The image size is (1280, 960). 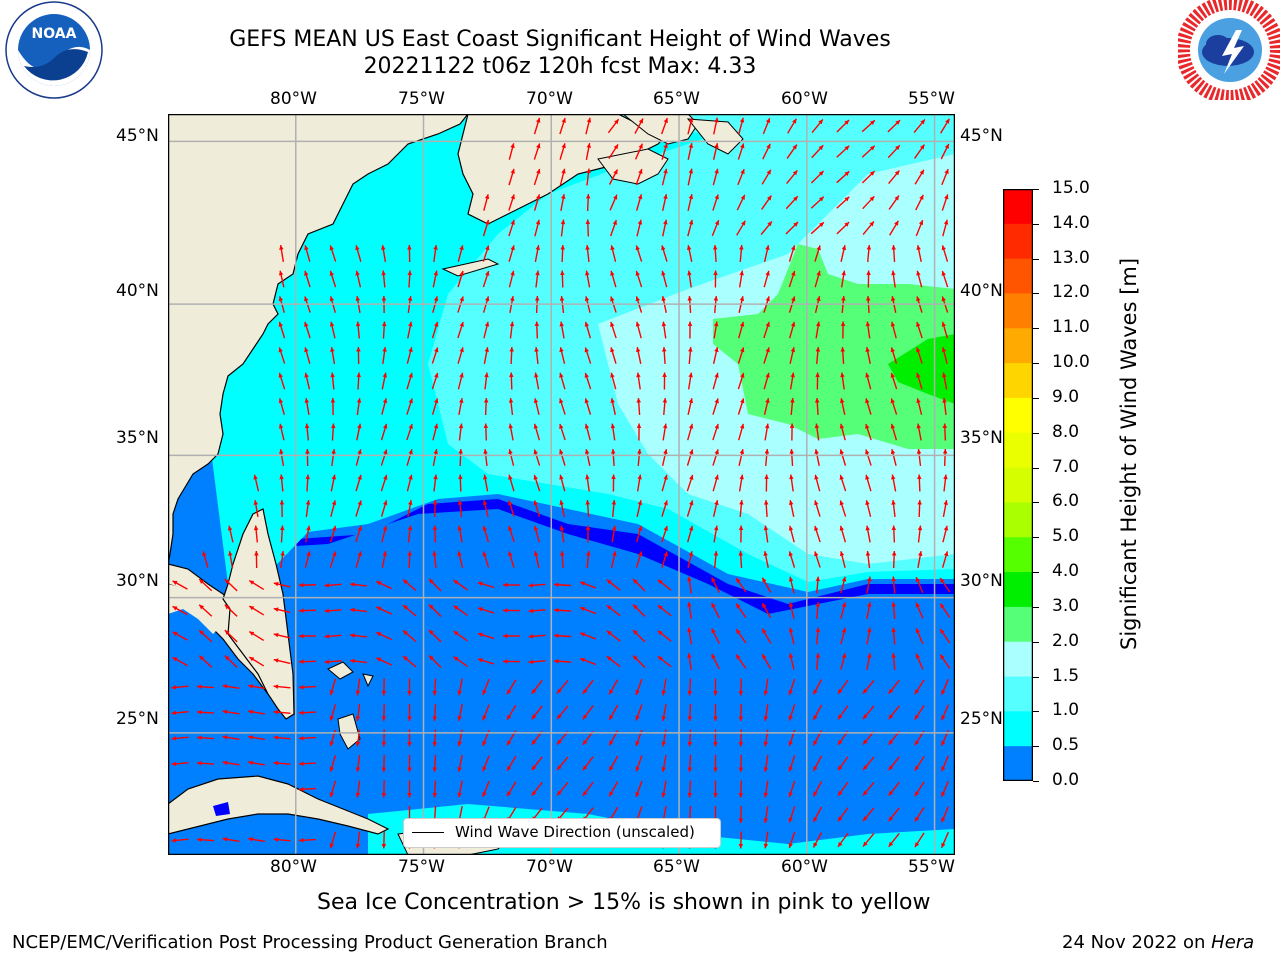 What do you see at coordinates (1036, 294) in the screenshot?
I see `colorbar-tick-mark` at bounding box center [1036, 294].